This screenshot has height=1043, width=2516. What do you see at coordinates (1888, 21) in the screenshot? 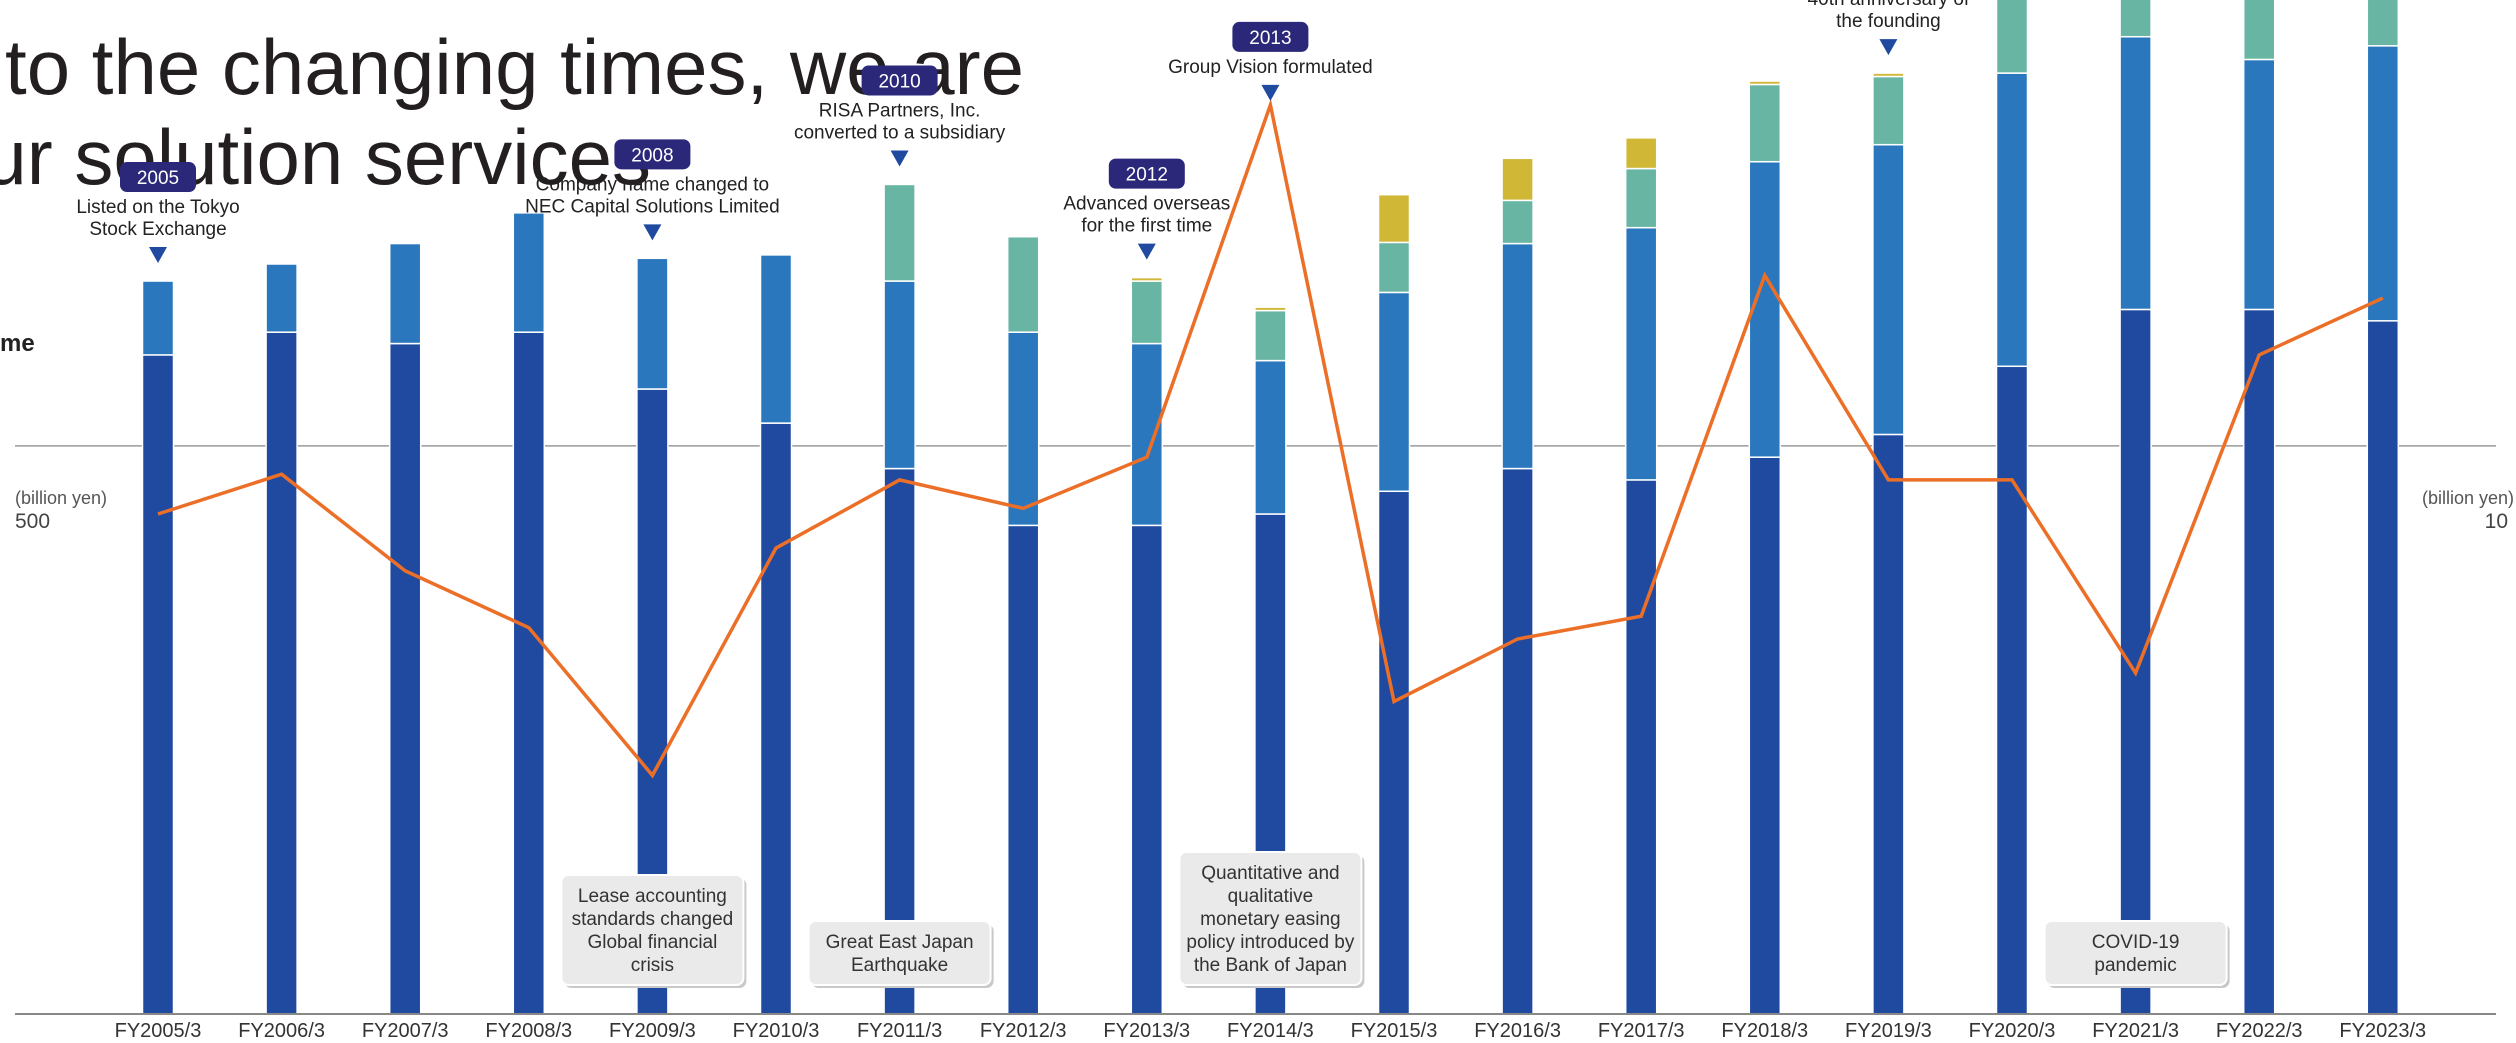
I see `event-text: the founding` at bounding box center [1888, 21].